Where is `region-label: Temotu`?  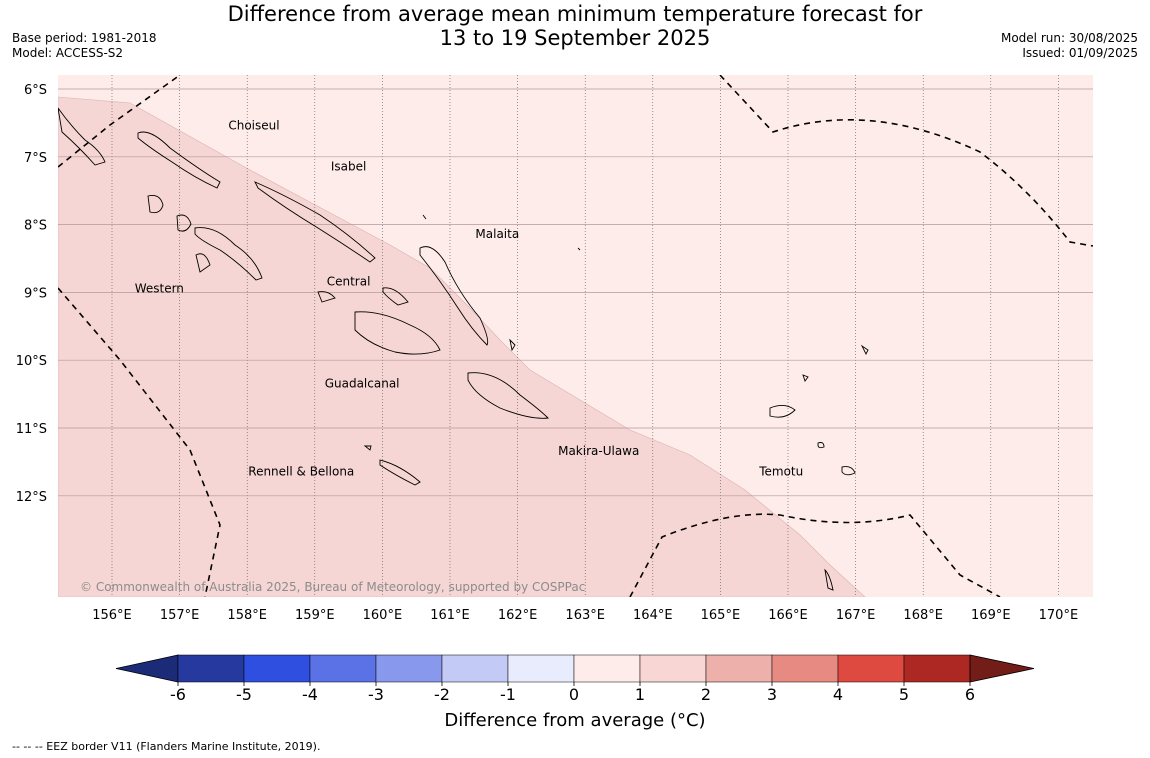 region-label: Temotu is located at coordinates (780, 471).